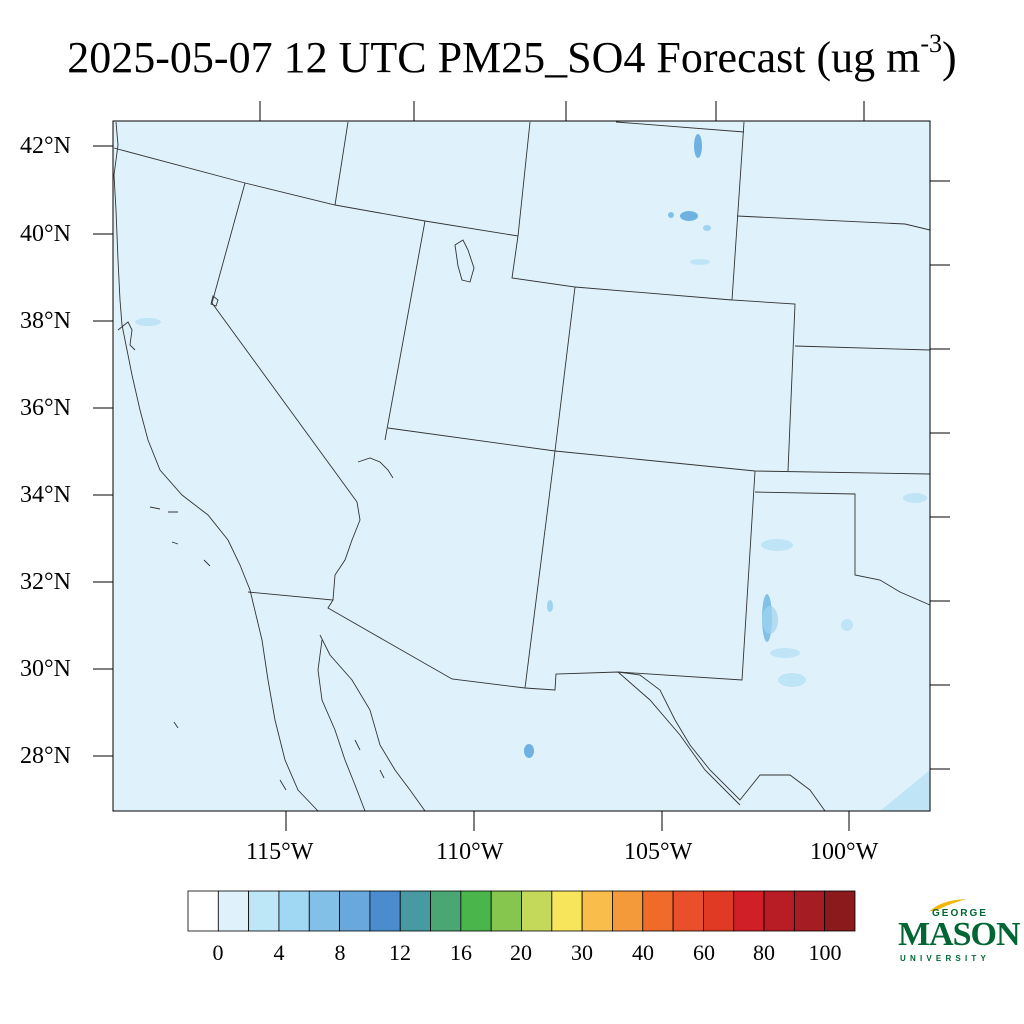 This screenshot has height=1024, width=1024. What do you see at coordinates (764, 952) in the screenshot?
I see `colorbar-label-80: 80` at bounding box center [764, 952].